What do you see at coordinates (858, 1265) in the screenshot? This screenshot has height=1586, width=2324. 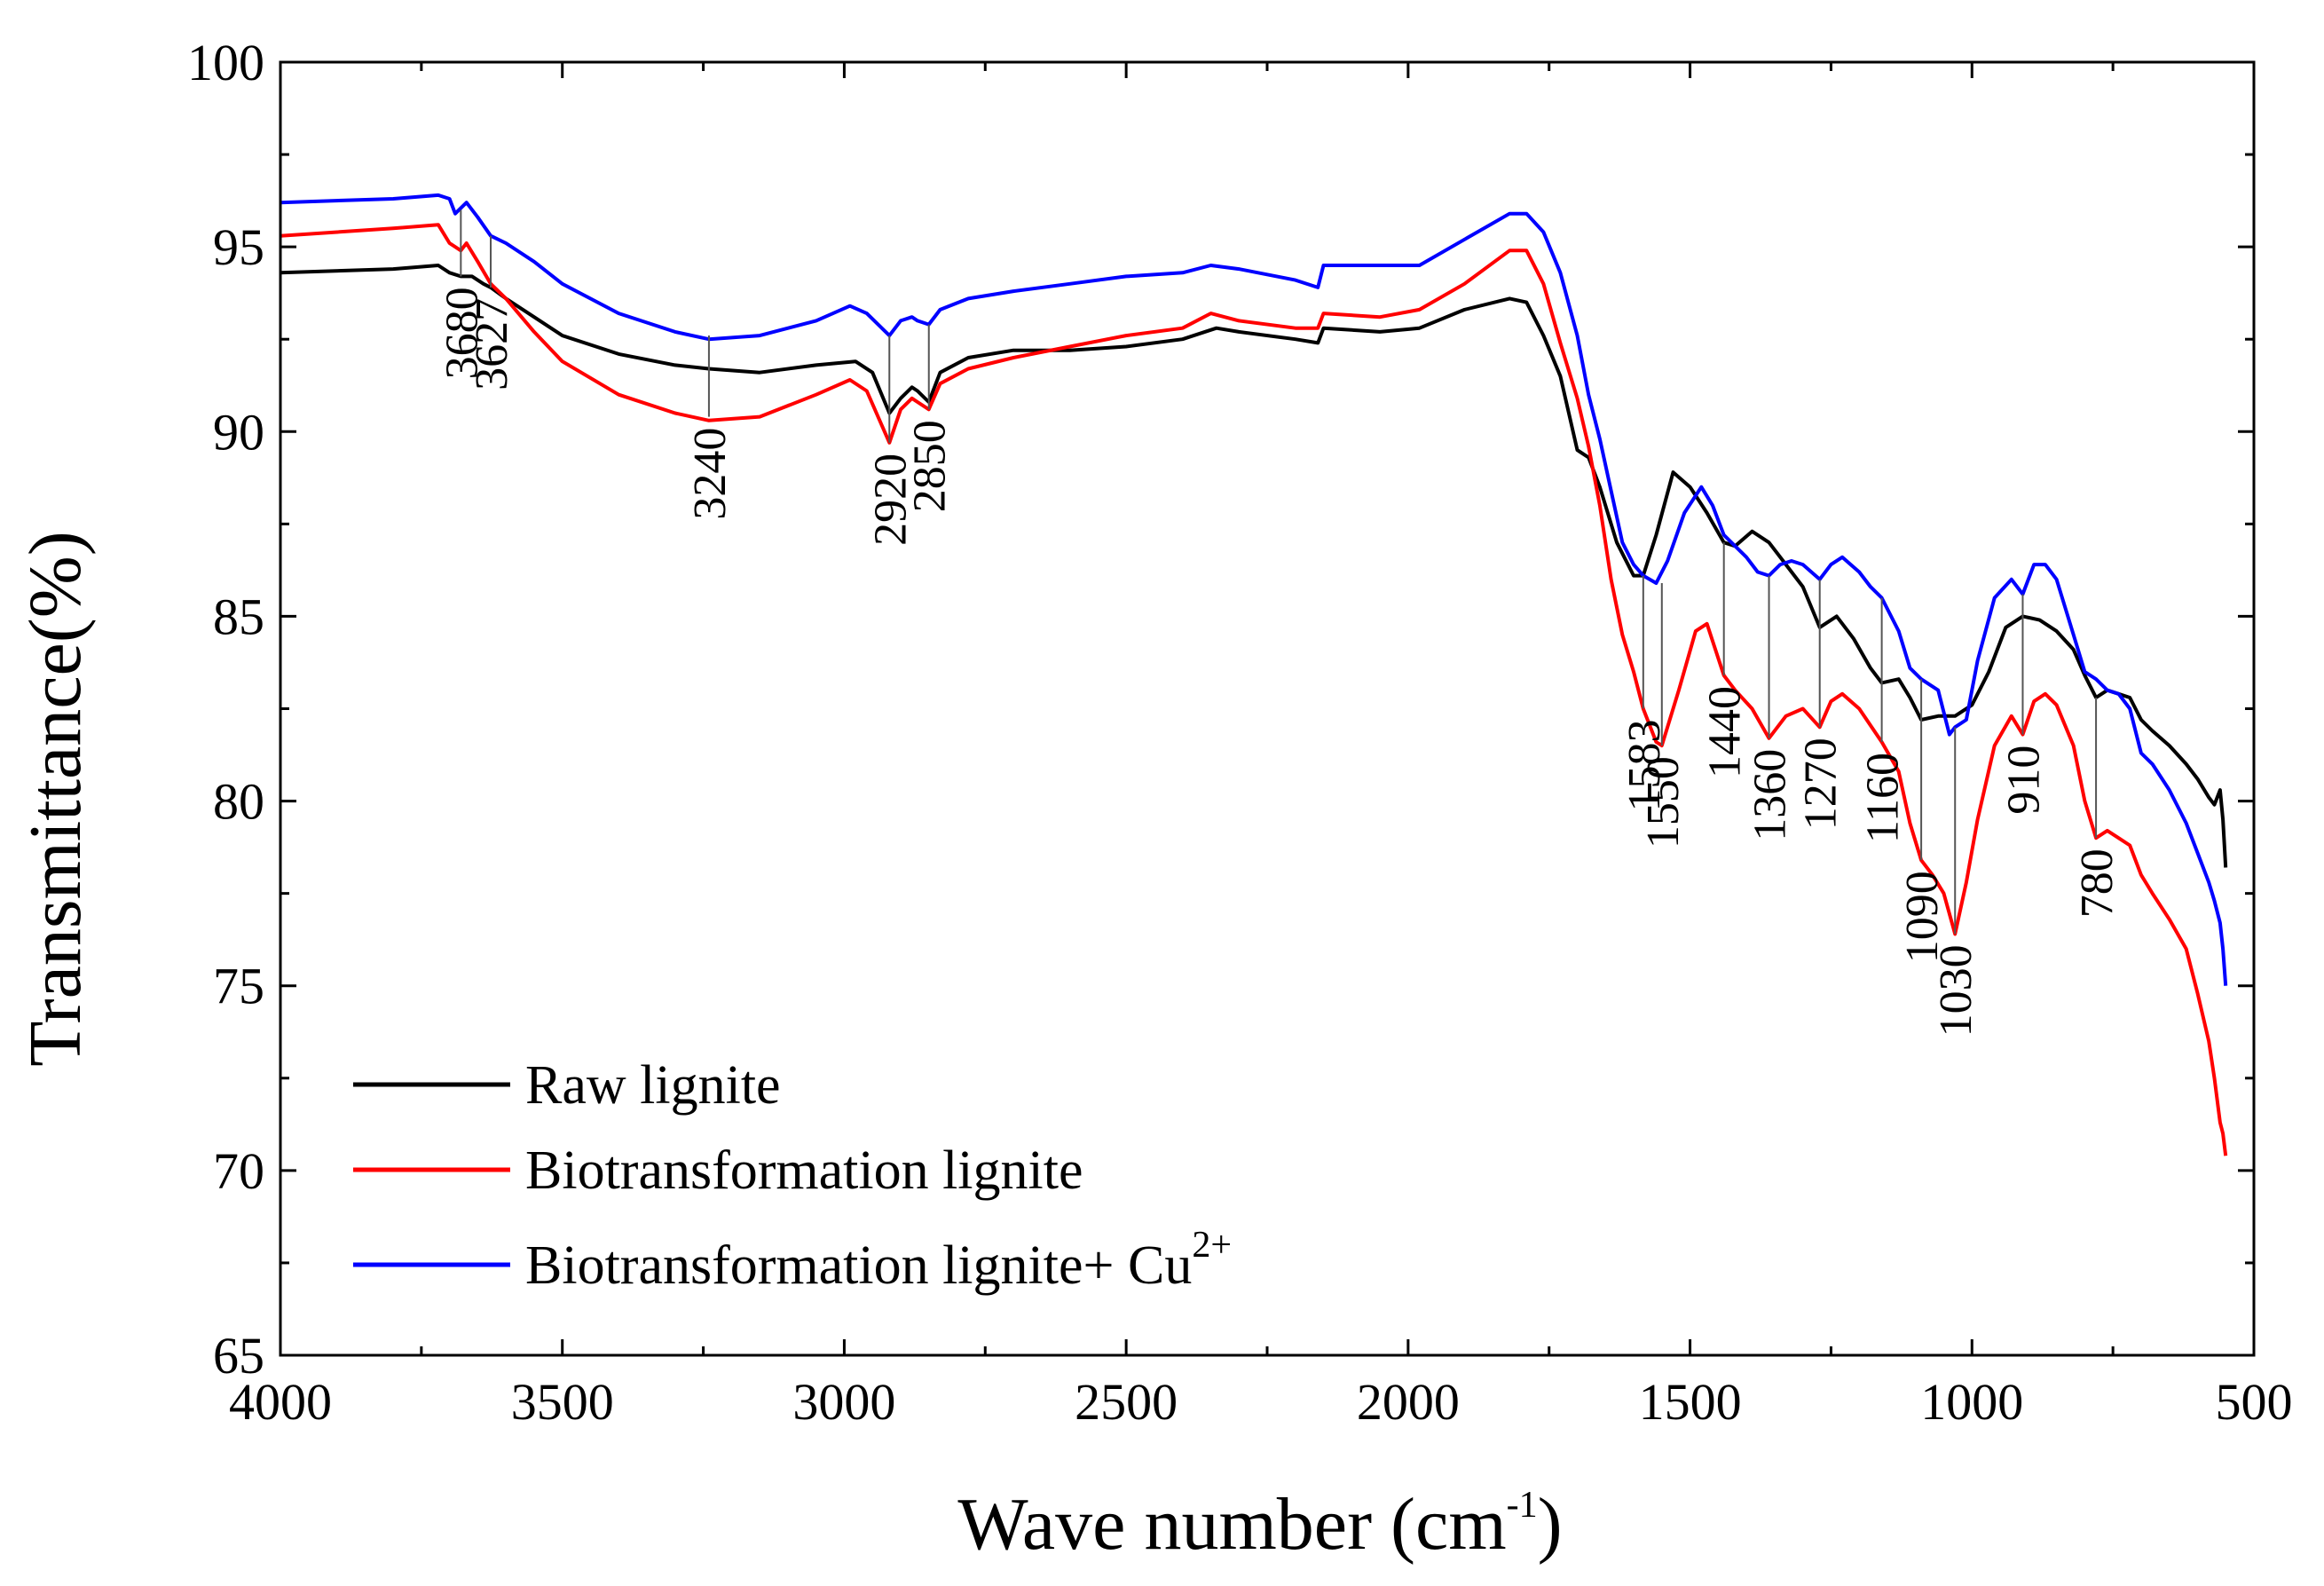 I see `legend-label-bio-cu-main: Biotransformation lignite+ Cu` at bounding box center [858, 1265].